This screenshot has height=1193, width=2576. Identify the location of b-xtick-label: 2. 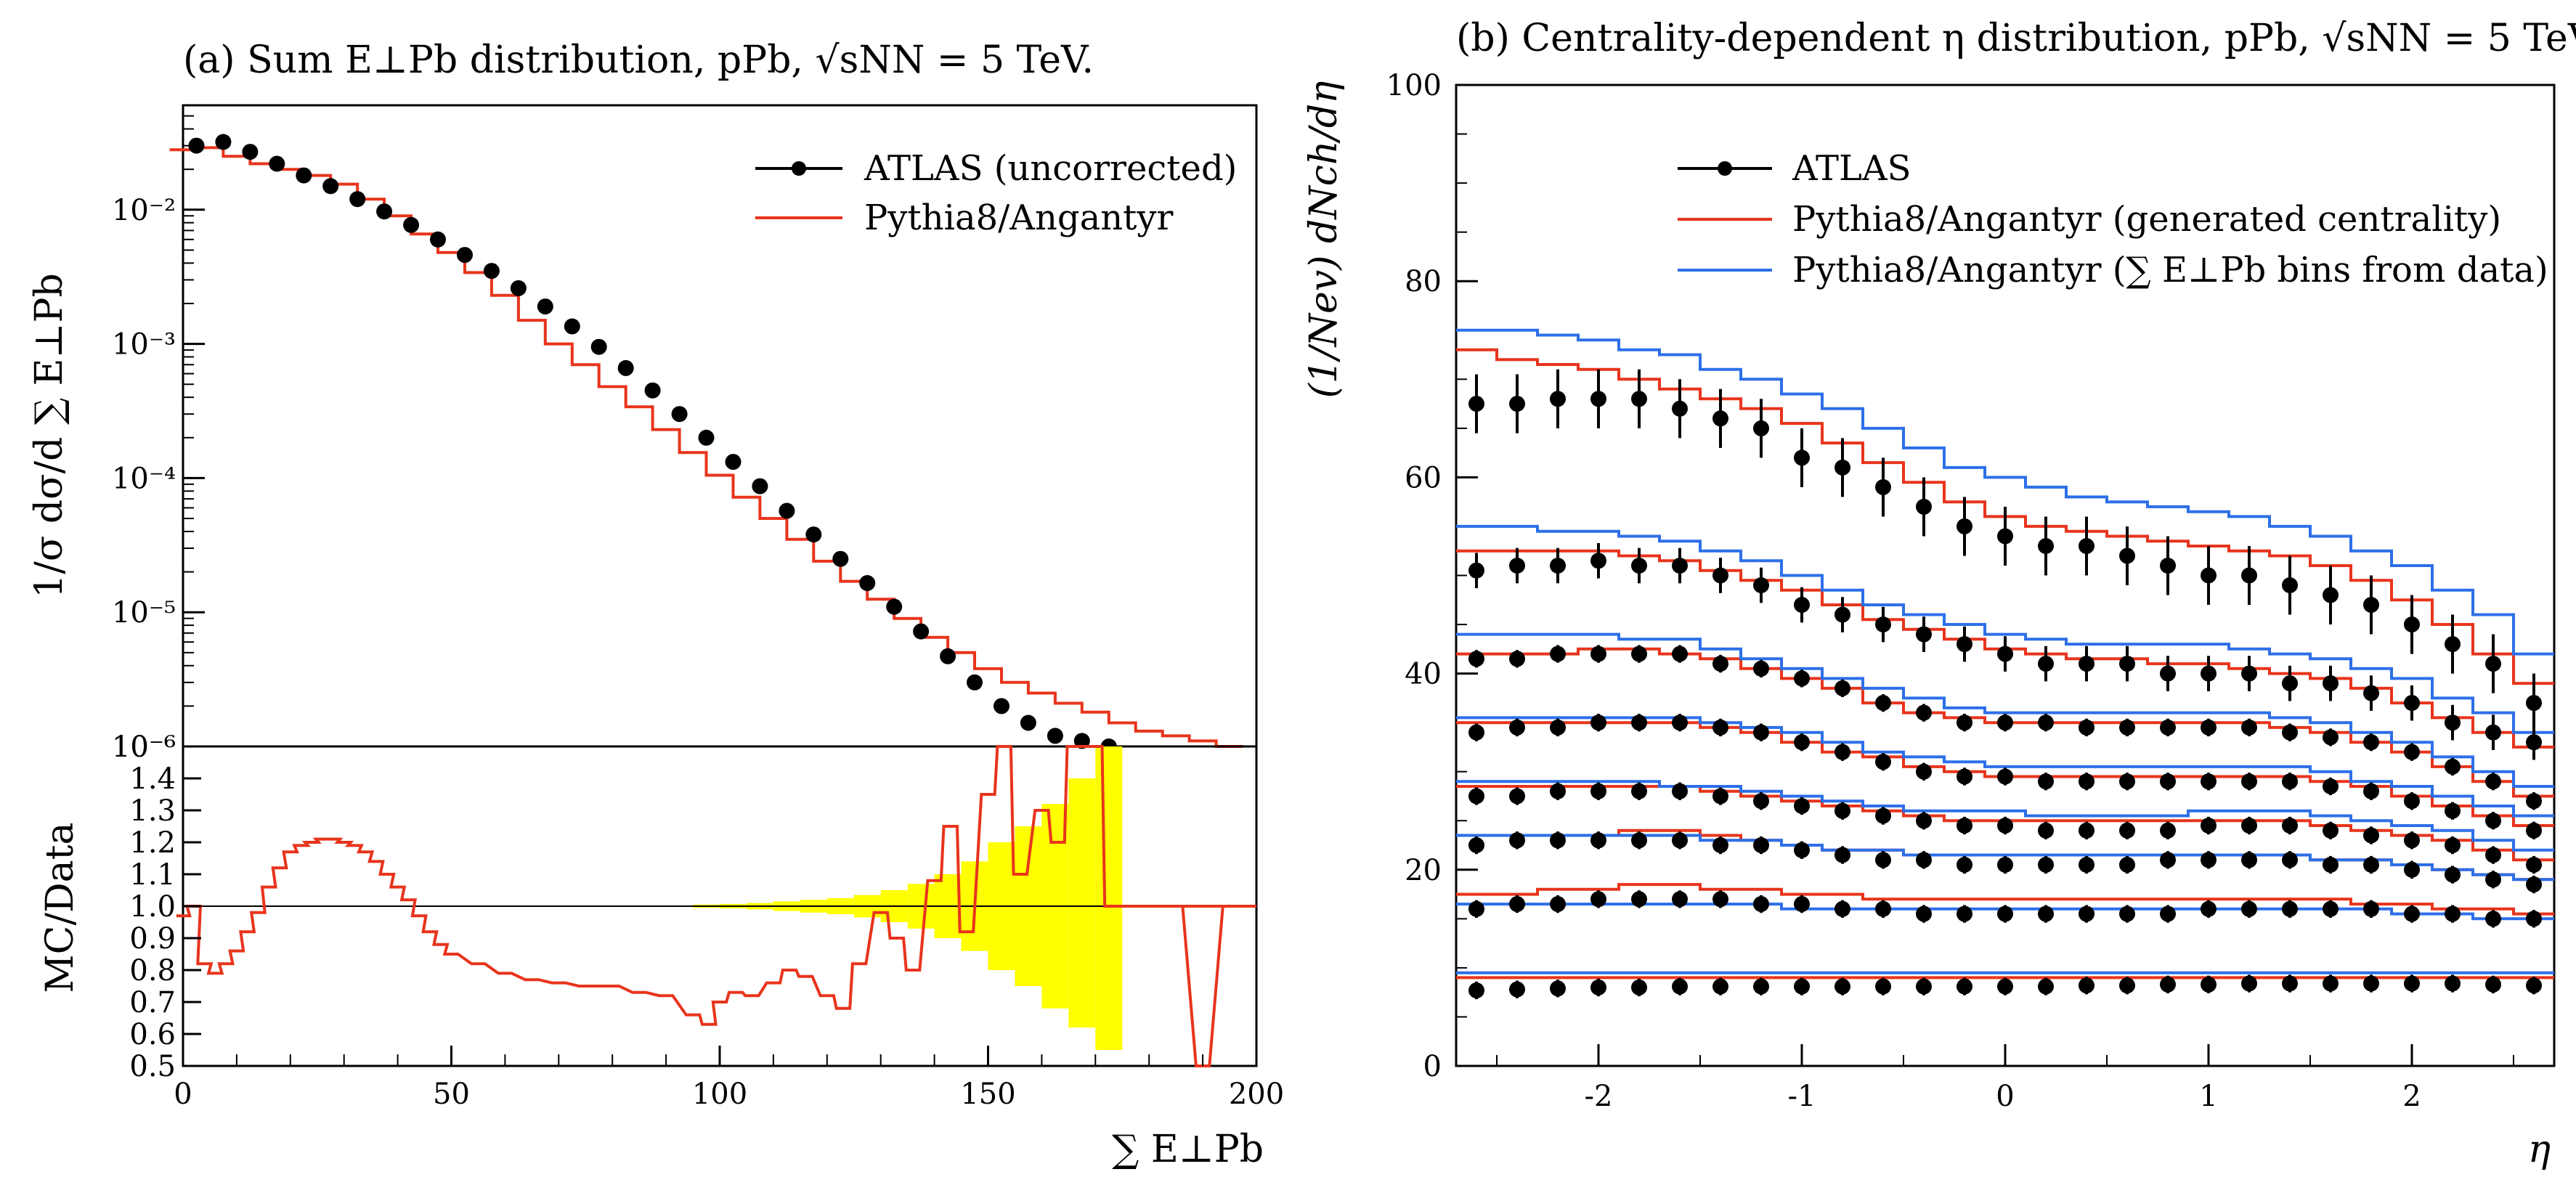
(2412, 1096).